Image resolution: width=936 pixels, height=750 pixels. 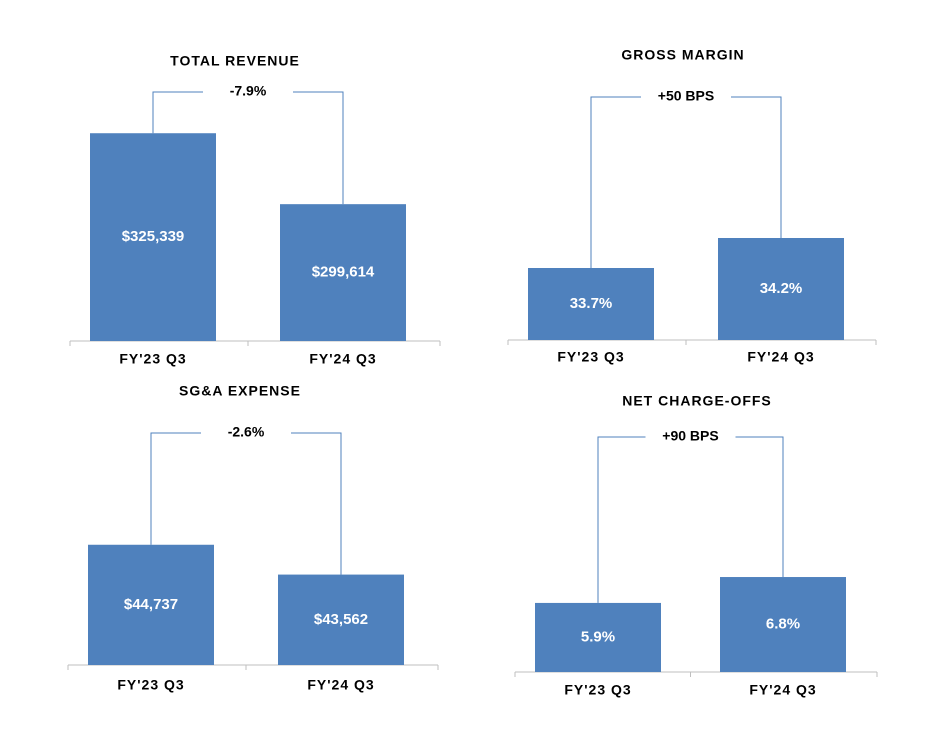 I want to click on change-annotation: -2.6%, so click(x=246, y=432).